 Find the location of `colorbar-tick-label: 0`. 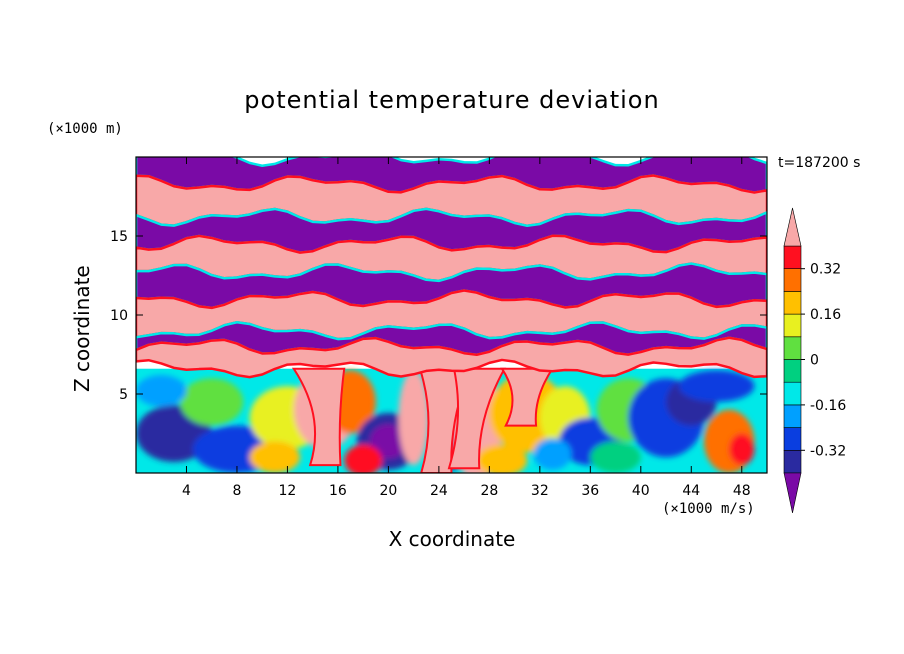

colorbar-tick-label: 0 is located at coordinates (814, 361).